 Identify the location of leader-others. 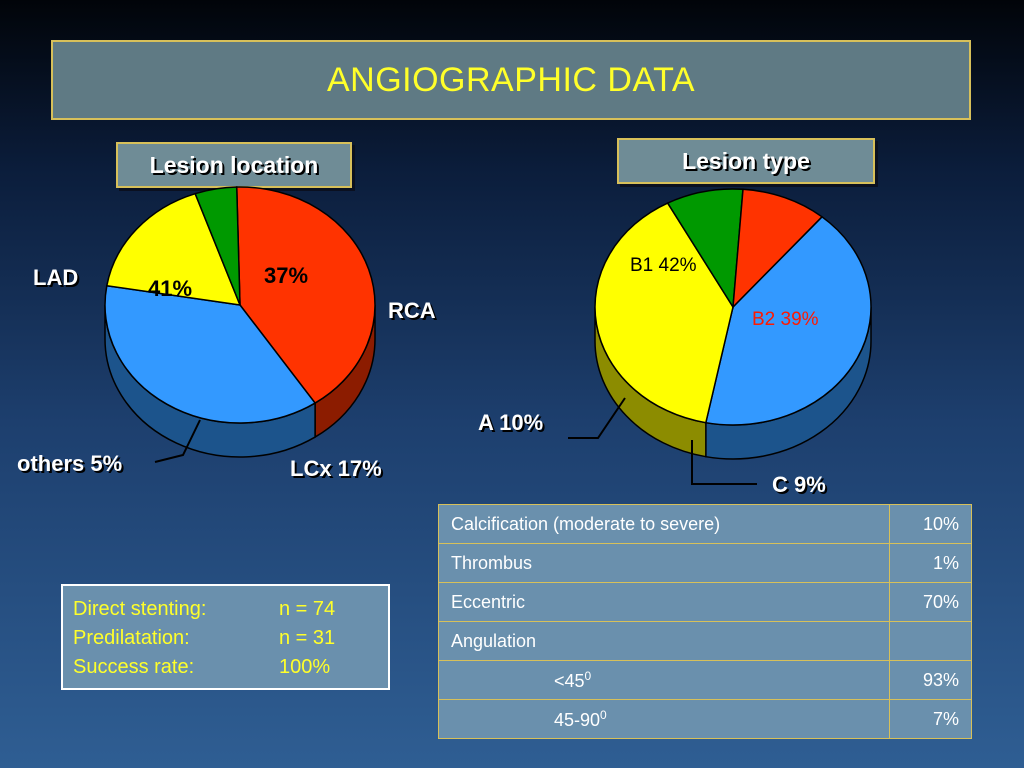
(177, 441).